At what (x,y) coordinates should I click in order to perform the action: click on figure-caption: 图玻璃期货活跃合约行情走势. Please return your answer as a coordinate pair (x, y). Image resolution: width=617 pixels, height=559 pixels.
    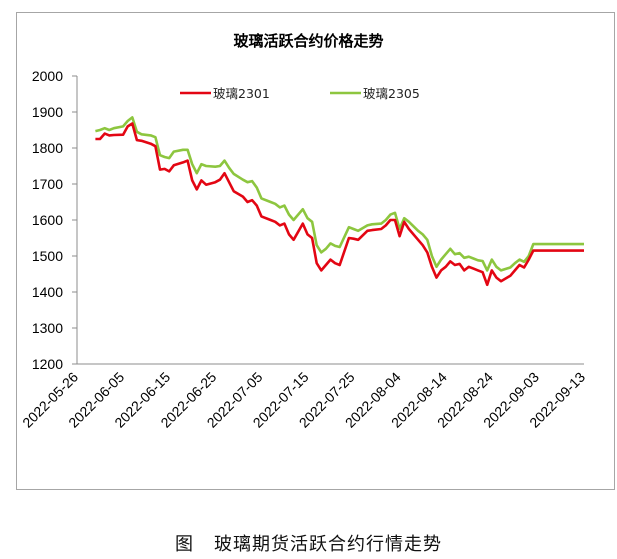
    Looking at the image, I should click on (308, 543).